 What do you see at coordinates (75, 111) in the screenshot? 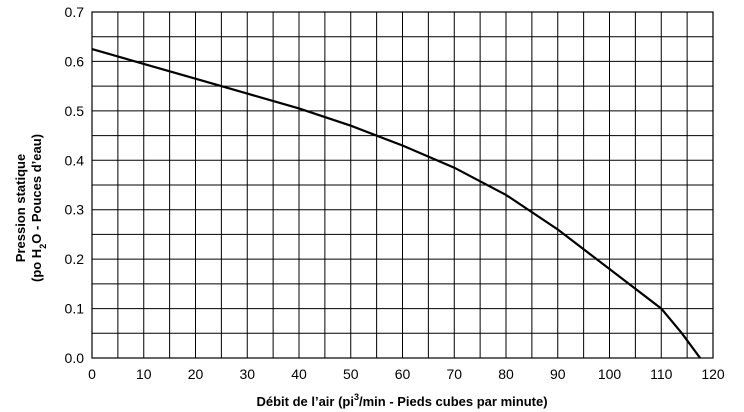
I see `y-tick-label: 0.5` at bounding box center [75, 111].